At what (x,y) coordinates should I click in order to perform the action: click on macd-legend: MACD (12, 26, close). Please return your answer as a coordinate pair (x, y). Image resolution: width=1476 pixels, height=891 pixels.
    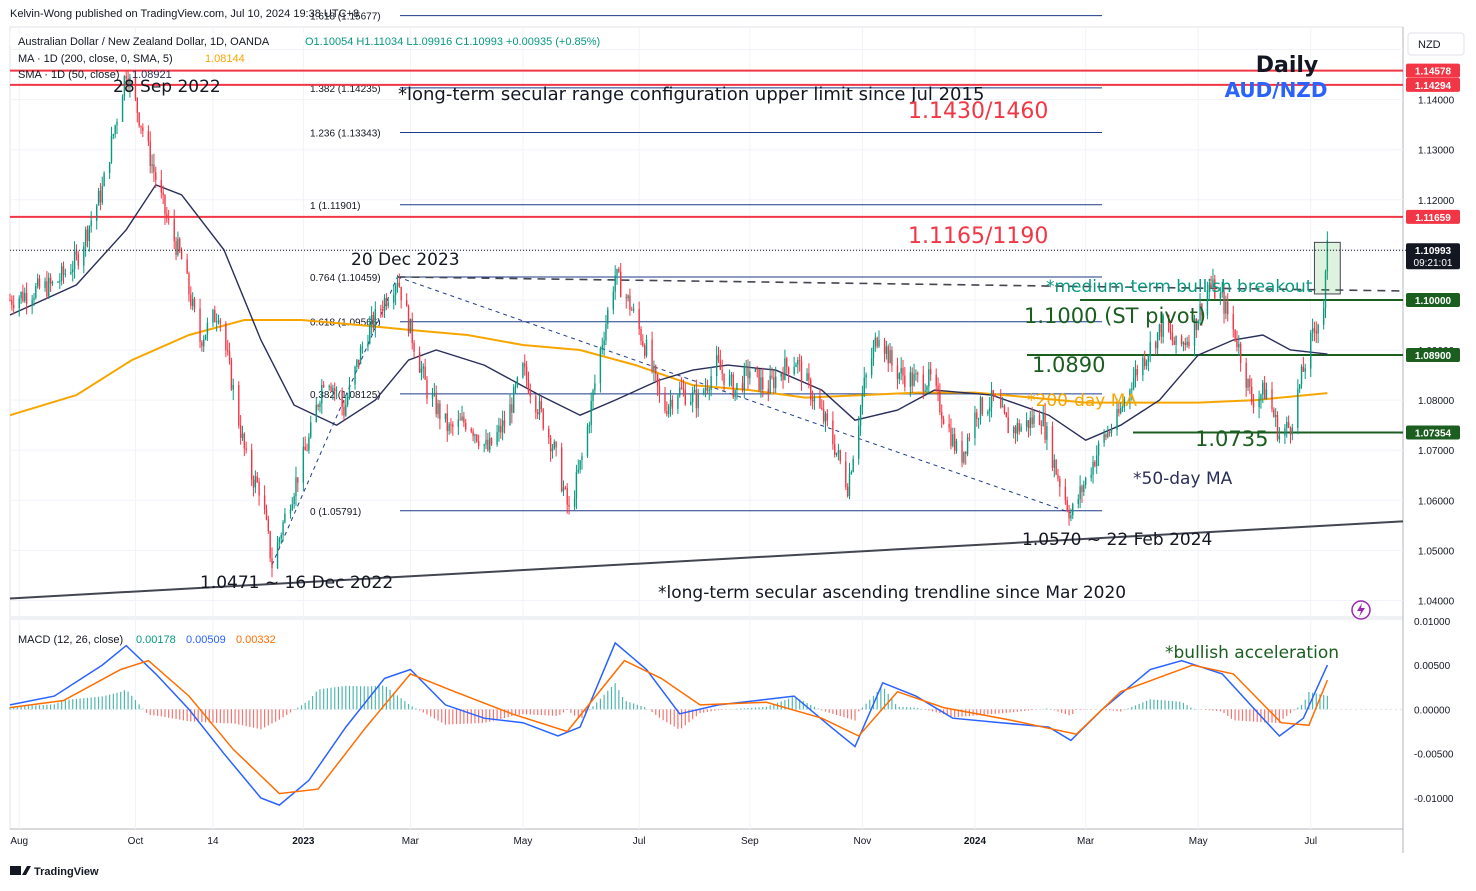
    Looking at the image, I should click on (70, 640).